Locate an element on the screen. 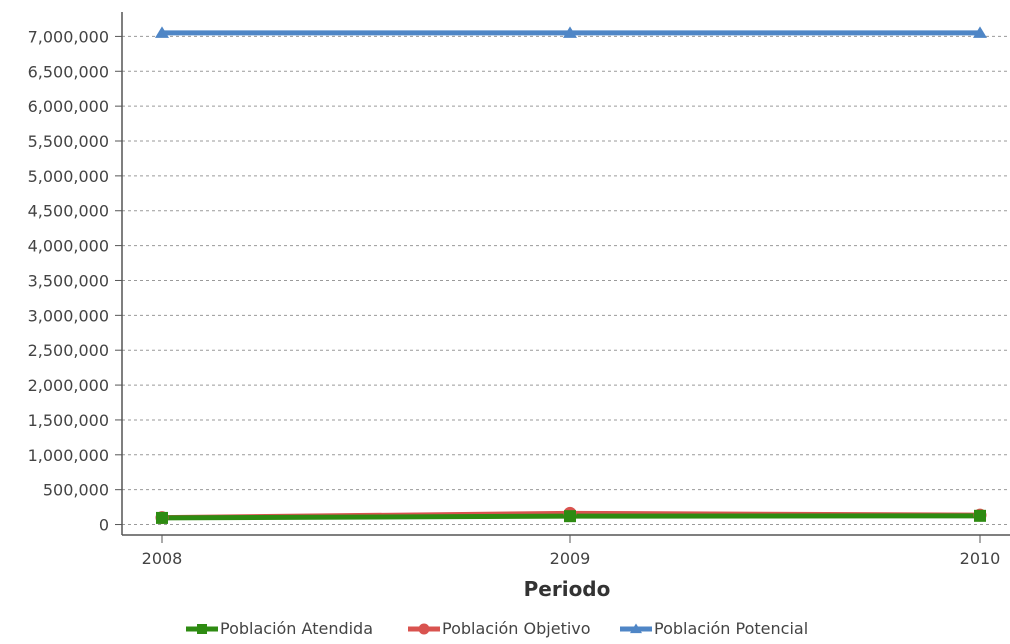 The width and height of the screenshot is (1010, 644). y-tick-label: 6,000,000 is located at coordinates (68, 106).